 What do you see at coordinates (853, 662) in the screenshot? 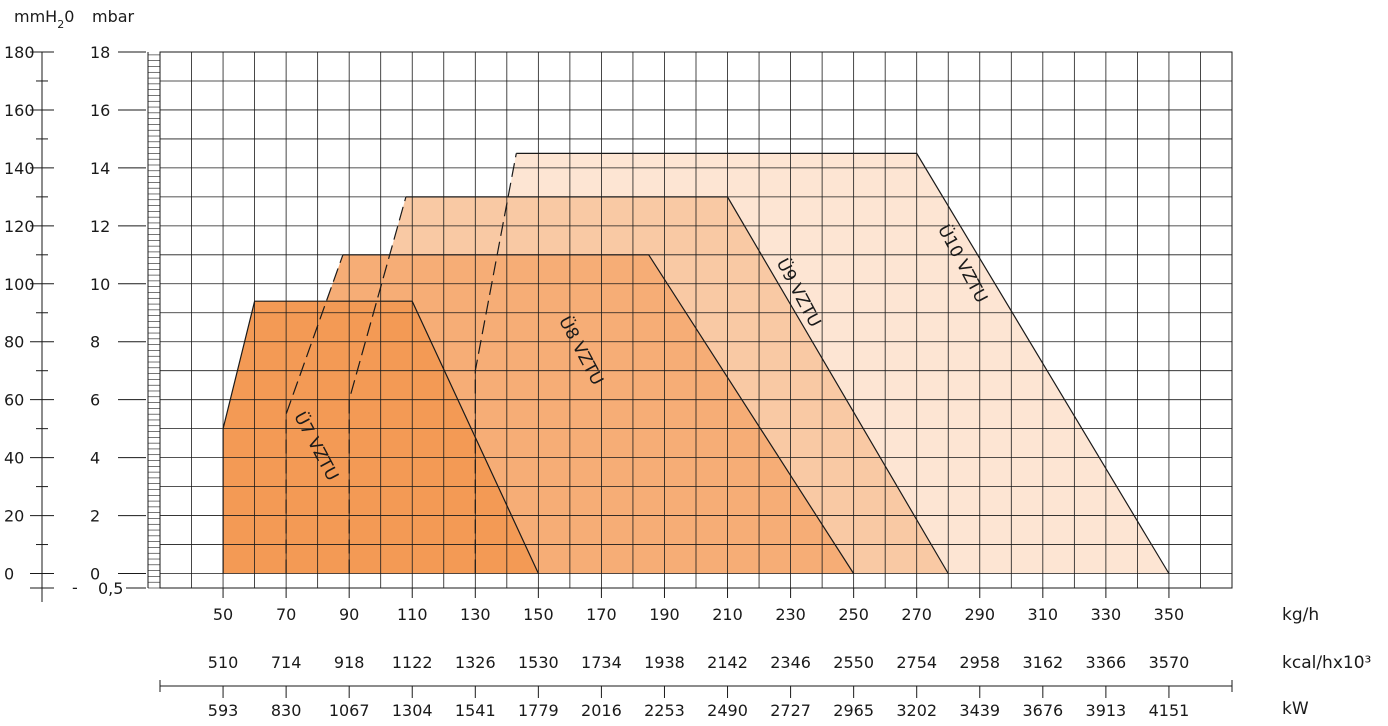
I see `kcal-tick-label: 2550` at bounding box center [853, 662].